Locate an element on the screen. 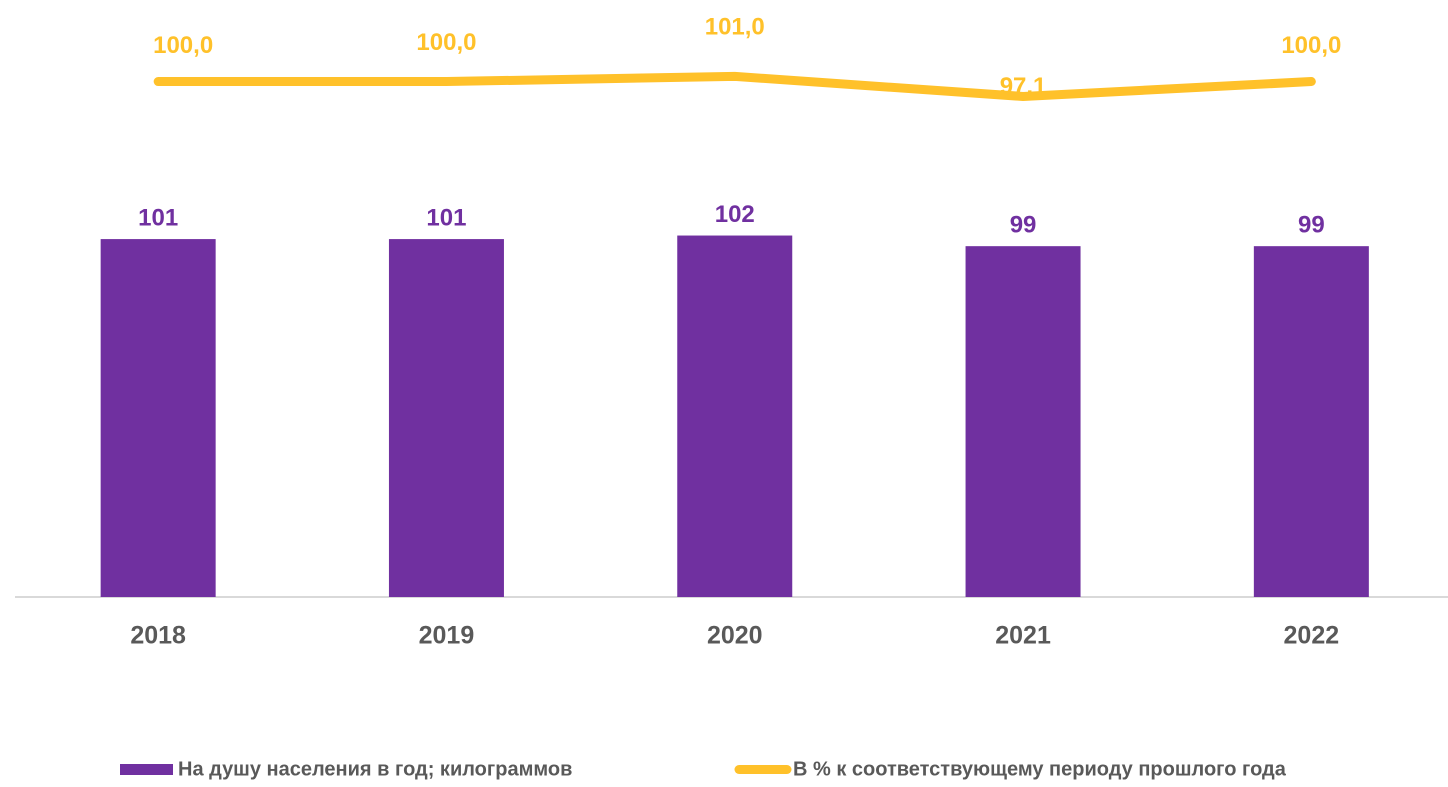 The width and height of the screenshot is (1448, 787). legend-label: На душу населения в год; килограммов is located at coordinates (375, 769).